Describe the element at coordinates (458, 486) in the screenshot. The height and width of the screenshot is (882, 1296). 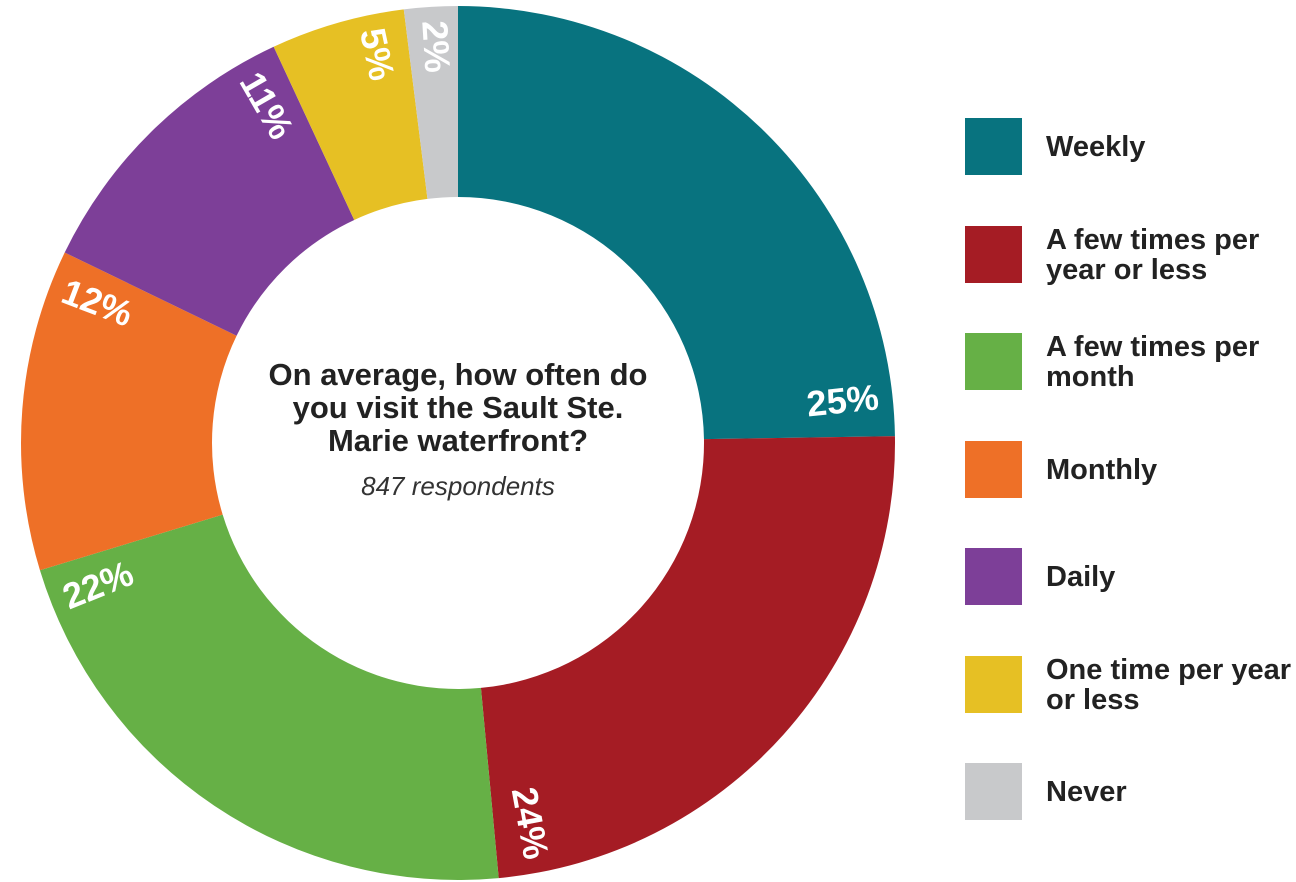
I see `chart-subtitle: 847 respondents` at that location.